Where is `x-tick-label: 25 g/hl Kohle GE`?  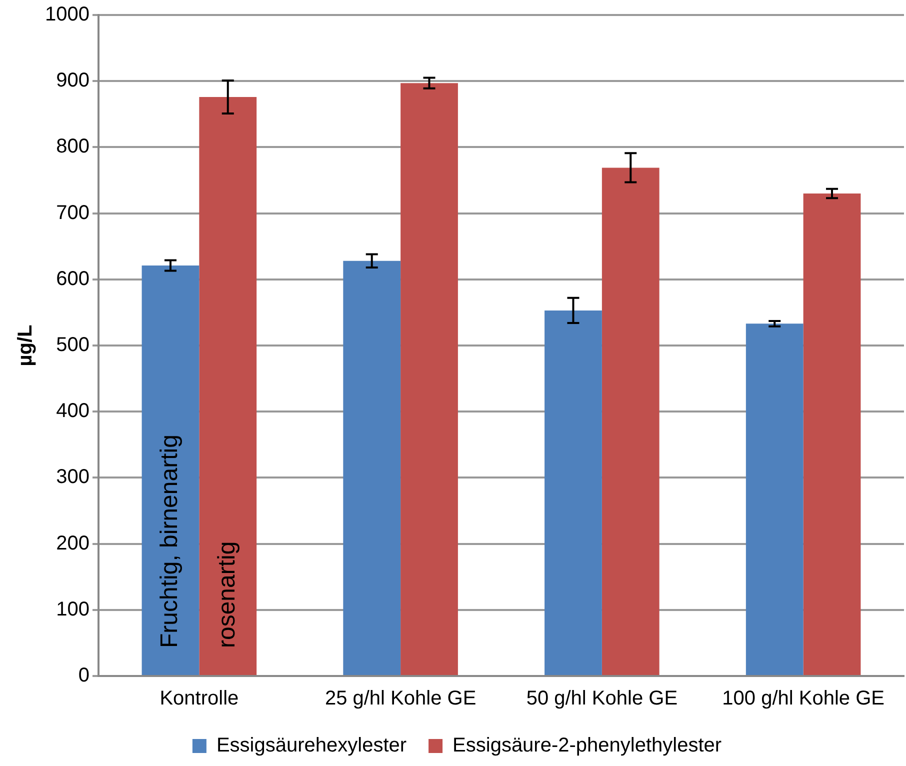
x-tick-label: 25 g/hl Kohle GE is located at coordinates (400, 699).